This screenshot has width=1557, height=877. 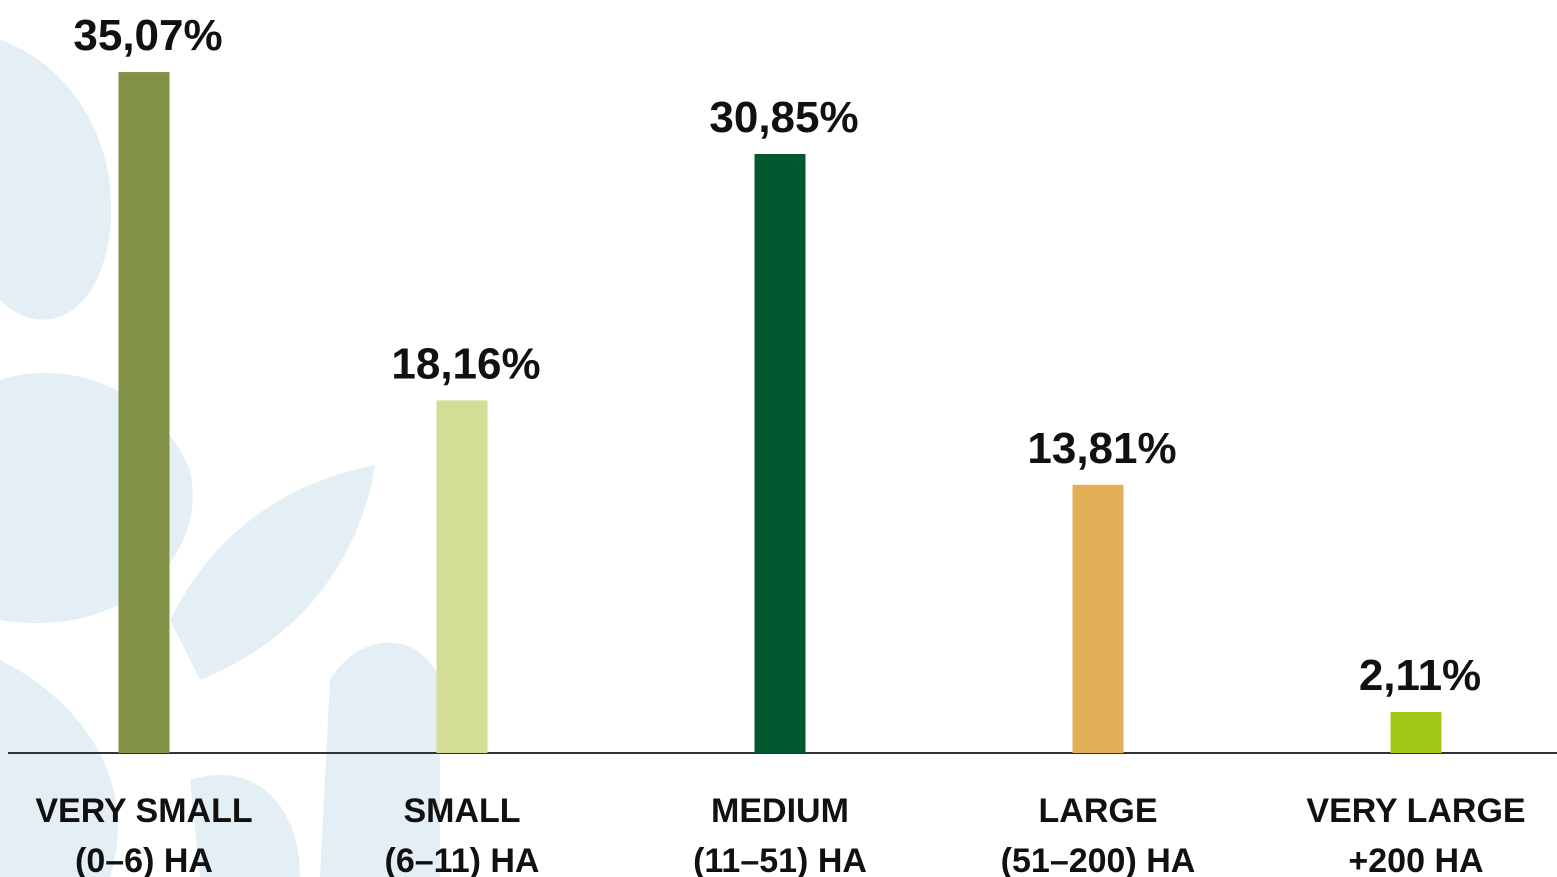 I want to click on x-tick-label: VERY SMALL, so click(x=143, y=811).